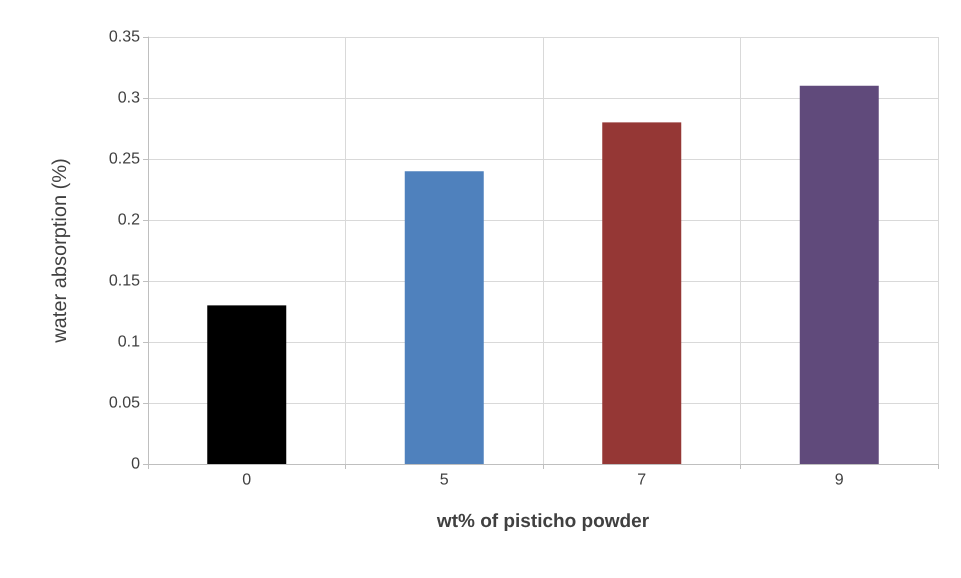 The width and height of the screenshot is (961, 578). I want to click on y-tick-label: 0.35, so click(124, 37).